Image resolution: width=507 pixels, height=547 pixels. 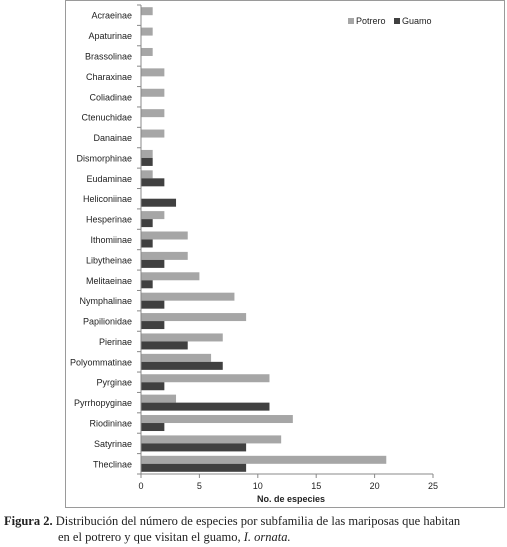 I want to click on category-label-melitaeinae: Melitaeinae, so click(x=109, y=281).